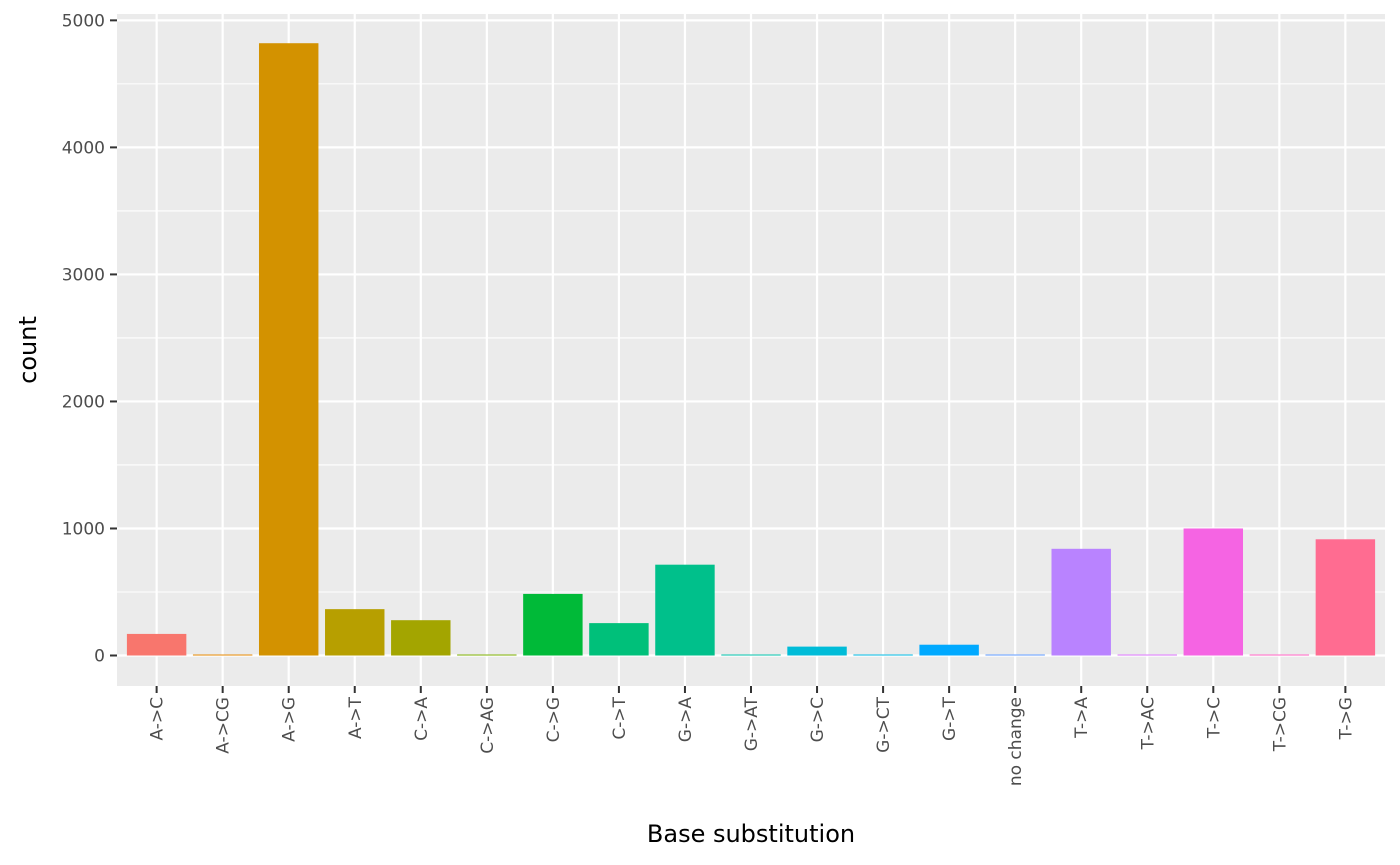 The width and height of the screenshot is (1400, 865). What do you see at coordinates (83, 402) in the screenshot?
I see `y-tick-label: 2000` at bounding box center [83, 402].